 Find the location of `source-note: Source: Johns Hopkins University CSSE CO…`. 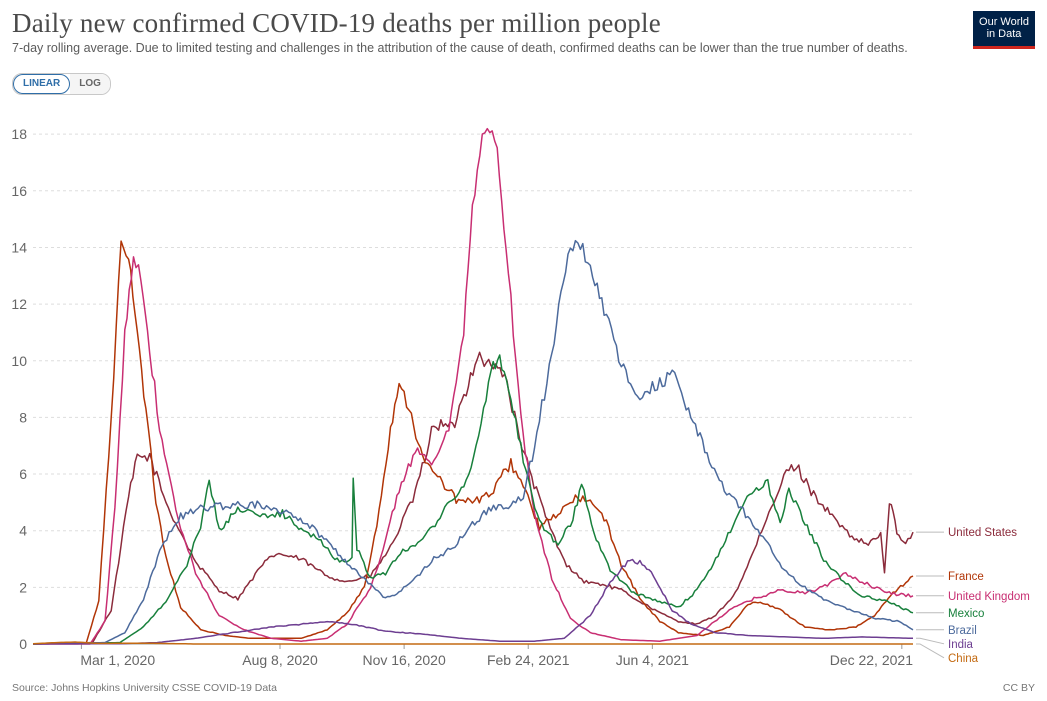

source-note: Source: Johns Hopkins University CSSE CO… is located at coordinates (144, 688).